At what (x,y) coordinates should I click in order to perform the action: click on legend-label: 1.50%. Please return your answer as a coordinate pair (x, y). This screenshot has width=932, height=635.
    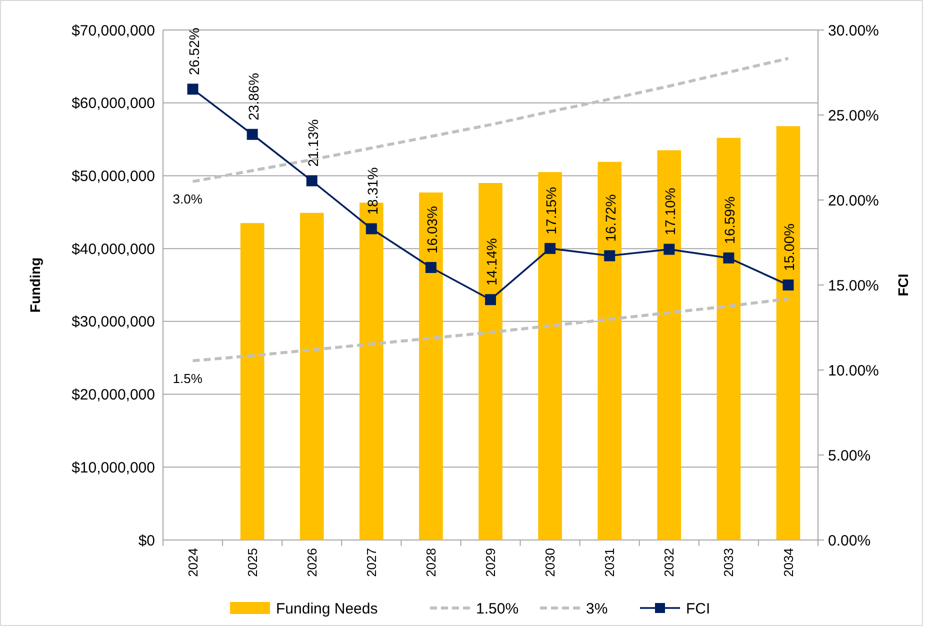
    Looking at the image, I should click on (497, 609).